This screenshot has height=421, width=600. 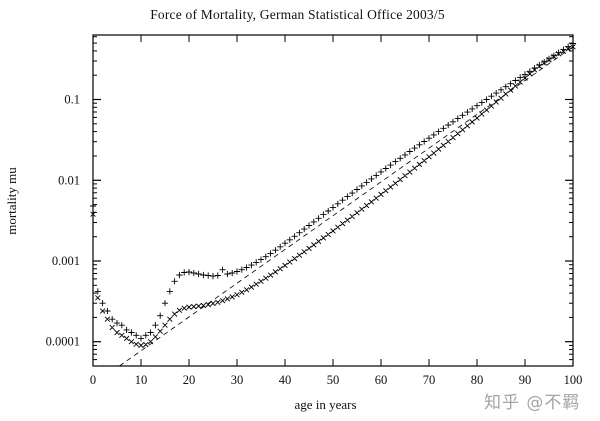 What do you see at coordinates (573, 380) in the screenshot?
I see `svg-text: 100` at bounding box center [573, 380].